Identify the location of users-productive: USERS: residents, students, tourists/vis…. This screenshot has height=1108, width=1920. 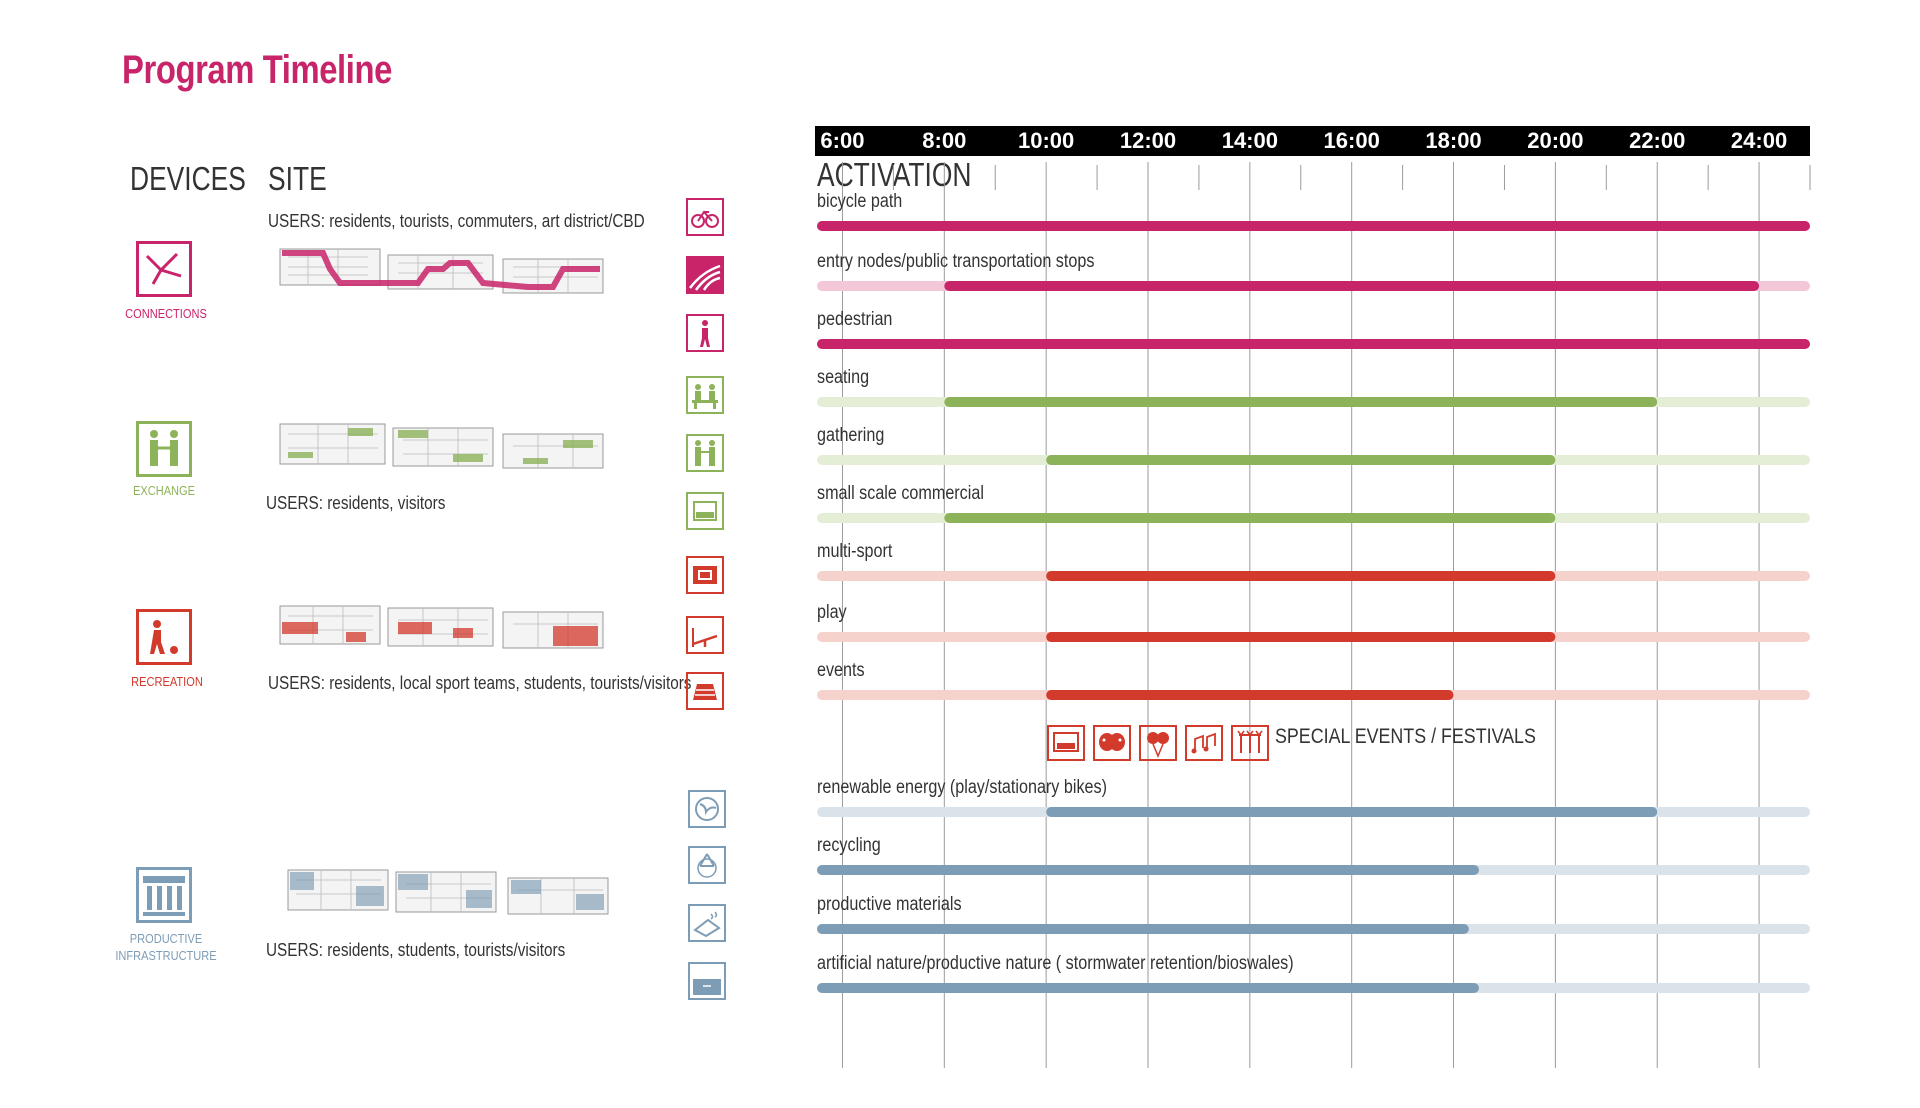
(416, 950).